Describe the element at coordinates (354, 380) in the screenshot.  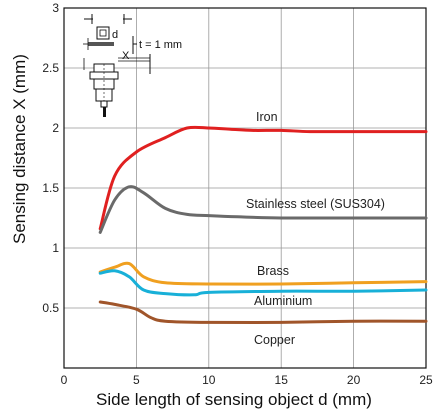
I see `x-tick-label-4: 20` at that location.